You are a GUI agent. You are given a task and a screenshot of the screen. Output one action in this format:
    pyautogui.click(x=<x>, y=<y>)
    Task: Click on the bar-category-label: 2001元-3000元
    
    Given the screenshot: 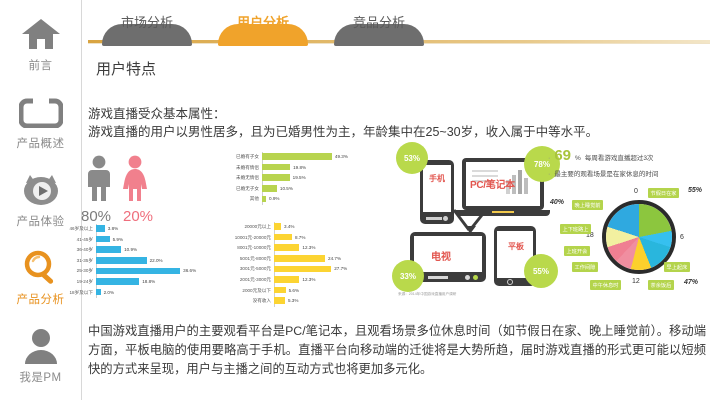 What is the action you would take?
    pyautogui.click(x=255, y=279)
    